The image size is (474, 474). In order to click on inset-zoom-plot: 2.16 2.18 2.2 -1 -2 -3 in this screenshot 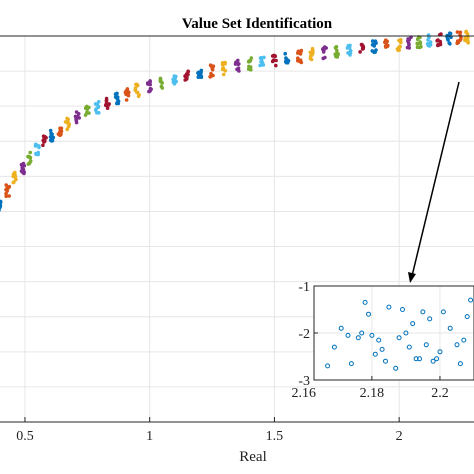, I will do `click(383, 340)`.